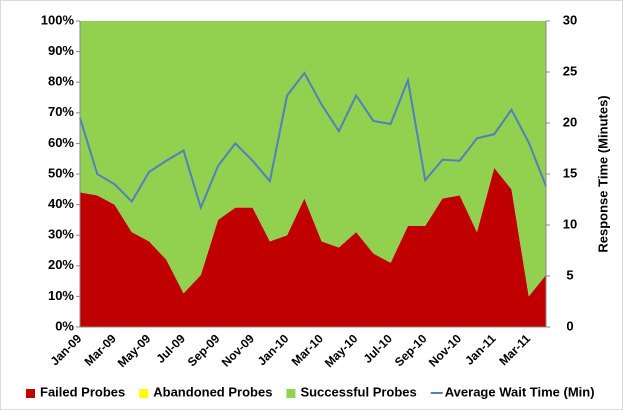 Image resolution: width=623 pixels, height=410 pixels. I want to click on y-tick-label: 20%, so click(61, 264).